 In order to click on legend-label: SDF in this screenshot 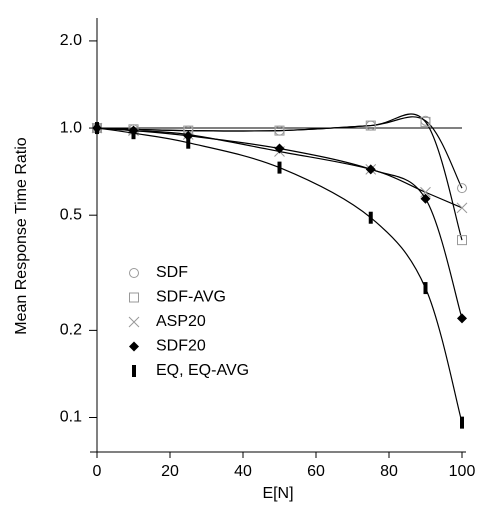, I will do `click(172, 272)`.